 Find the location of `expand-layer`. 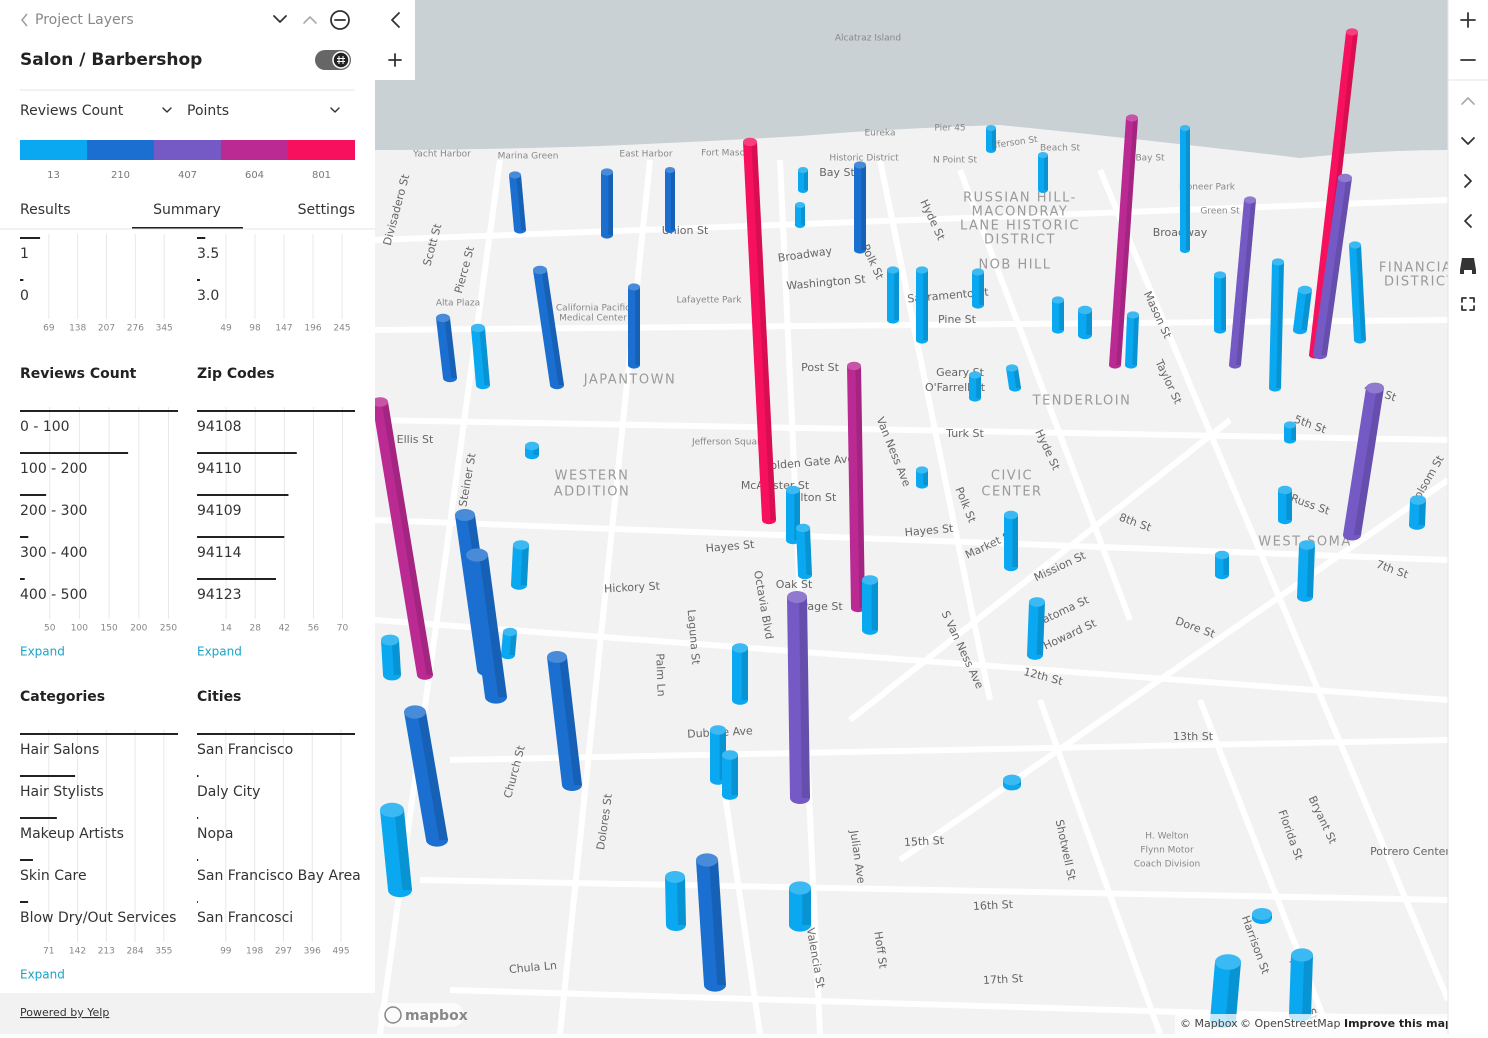

expand-layer is located at coordinates (280, 19).